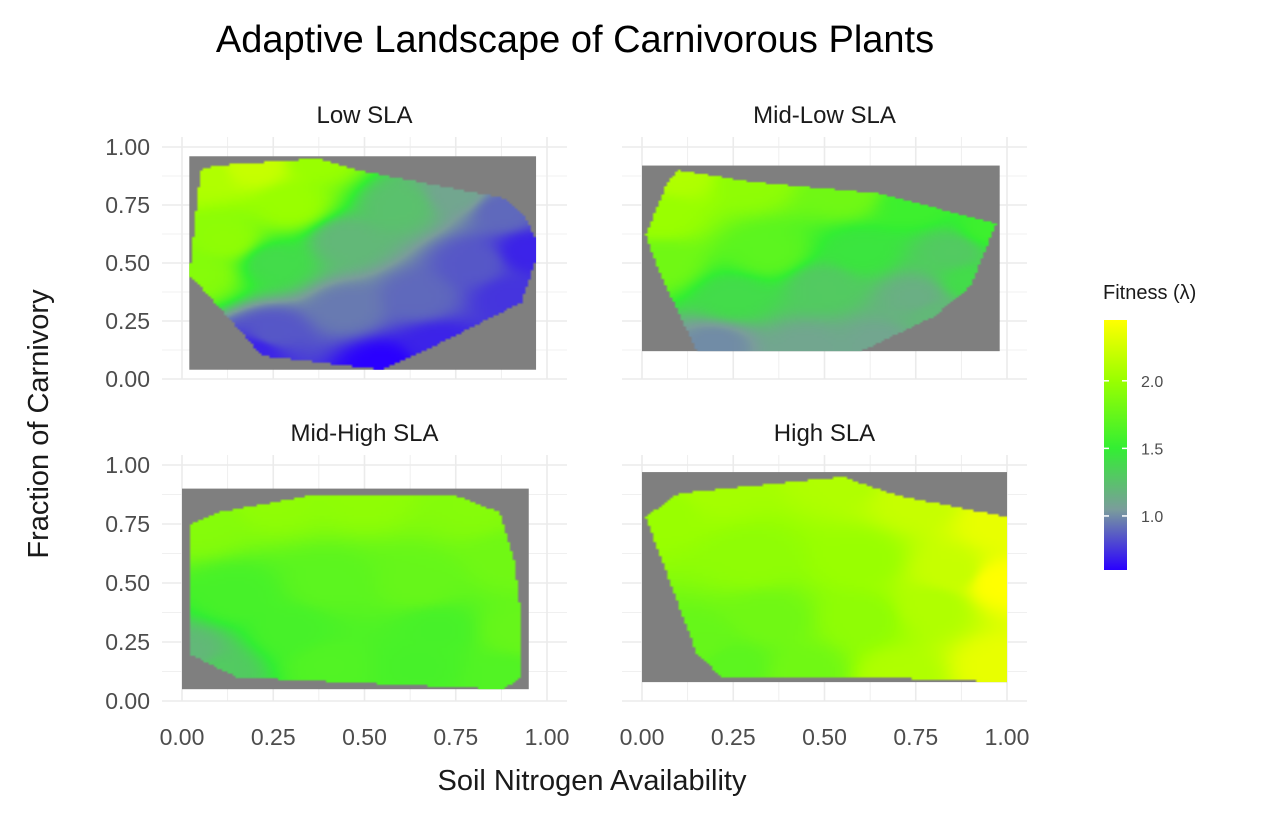 The width and height of the screenshot is (1280, 819). Describe the element at coordinates (1152, 382) in the screenshot. I see `legend-break-label: 2.0` at that location.